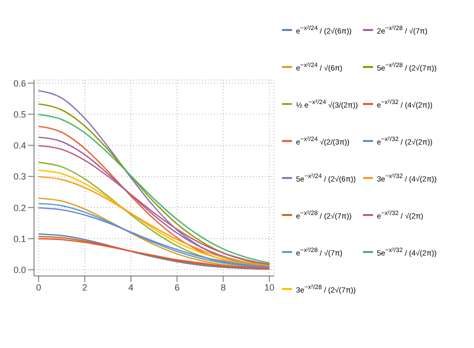  What do you see at coordinates (39, 287) in the screenshot?
I see `x-tick-label: 0` at bounding box center [39, 287].